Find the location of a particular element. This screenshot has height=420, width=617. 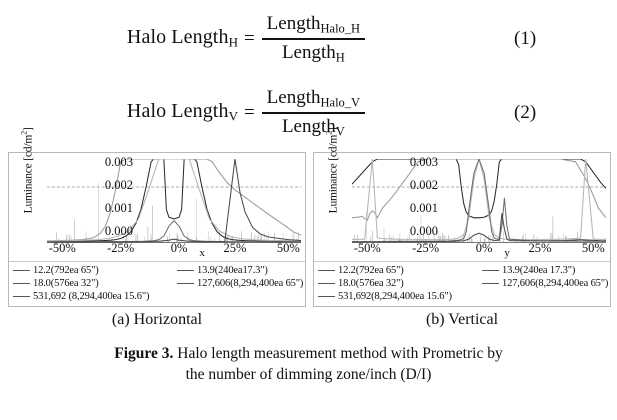

equation-1-numerator-subscript: Halo_H is located at coordinates (340, 28).